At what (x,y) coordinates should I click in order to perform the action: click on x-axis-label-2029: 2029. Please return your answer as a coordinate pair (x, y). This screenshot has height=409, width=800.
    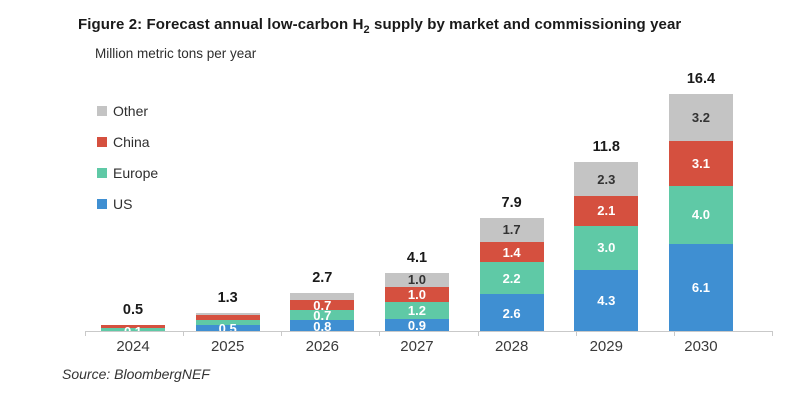
    Looking at the image, I should click on (606, 346).